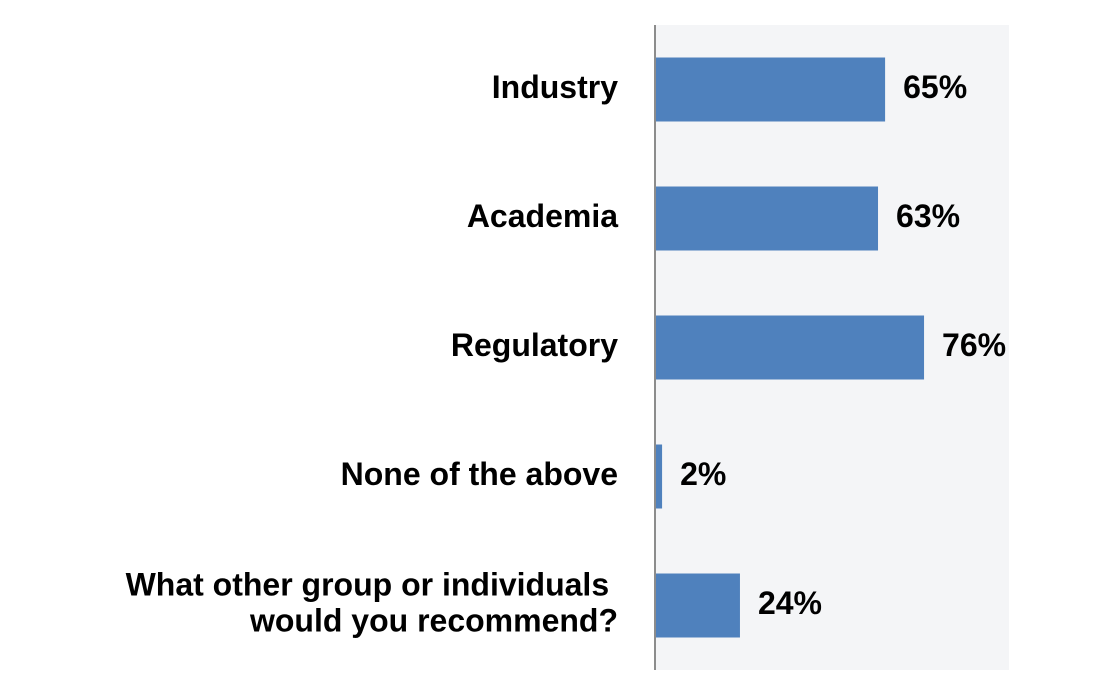 The height and width of the screenshot is (700, 1100). I want to click on y-tick-label: None of the above, so click(479, 474).